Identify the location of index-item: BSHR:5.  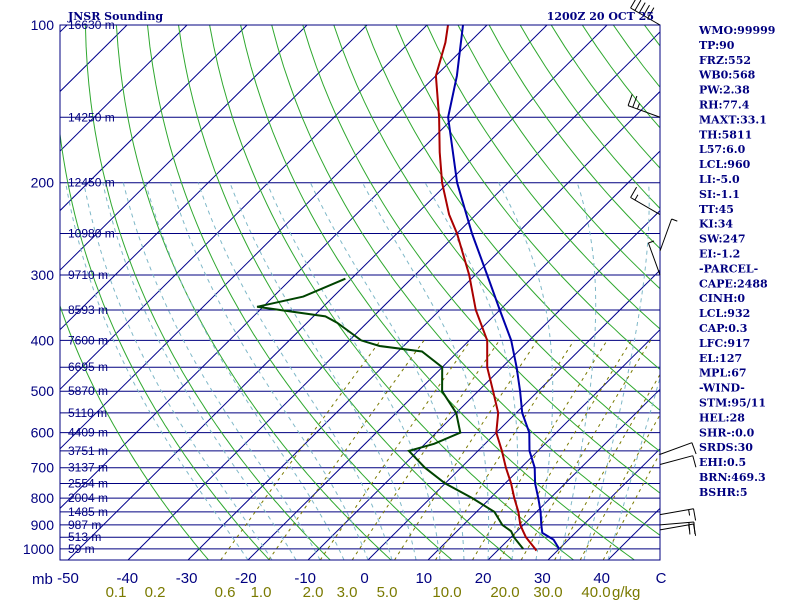
(723, 492).